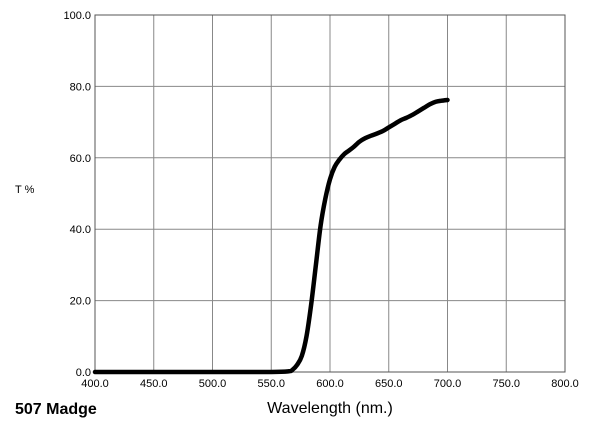 The image size is (595, 422). Describe the element at coordinates (95, 384) in the screenshot. I see `x-tick-label: 400.0` at that location.